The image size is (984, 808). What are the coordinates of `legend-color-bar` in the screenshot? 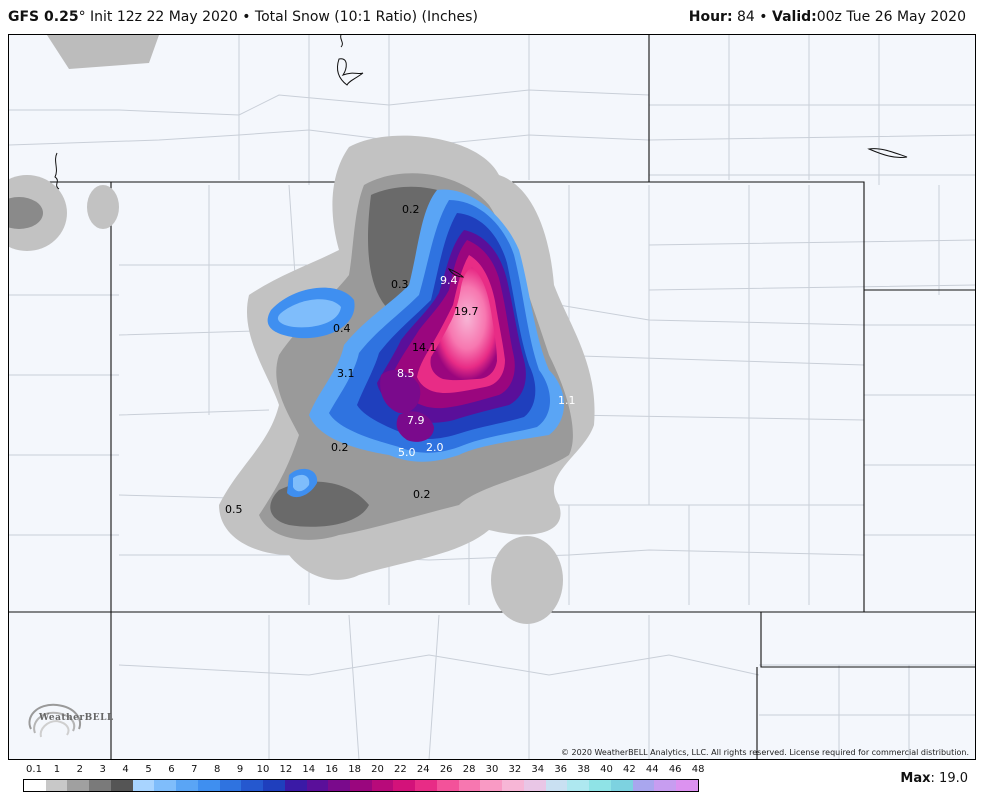 It's located at (361, 785).